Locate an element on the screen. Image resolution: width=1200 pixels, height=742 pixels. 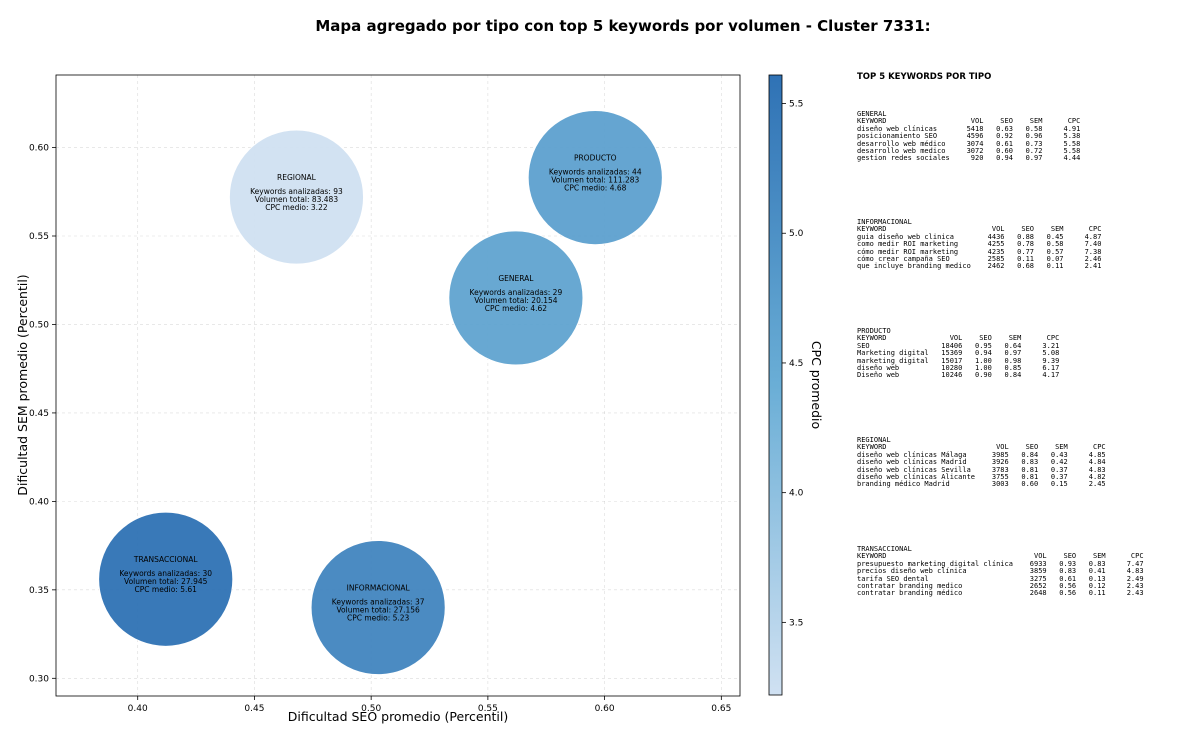
x-tick-label: 0.65 is located at coordinates (721, 709).